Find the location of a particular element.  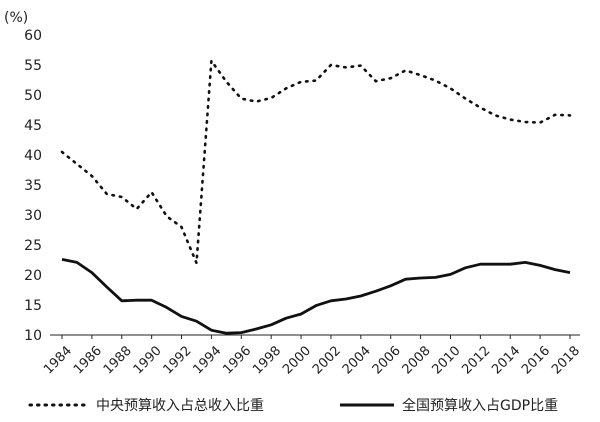

legend-label-gdp-share: 全国预算收入占GDP比重 is located at coordinates (480, 405).